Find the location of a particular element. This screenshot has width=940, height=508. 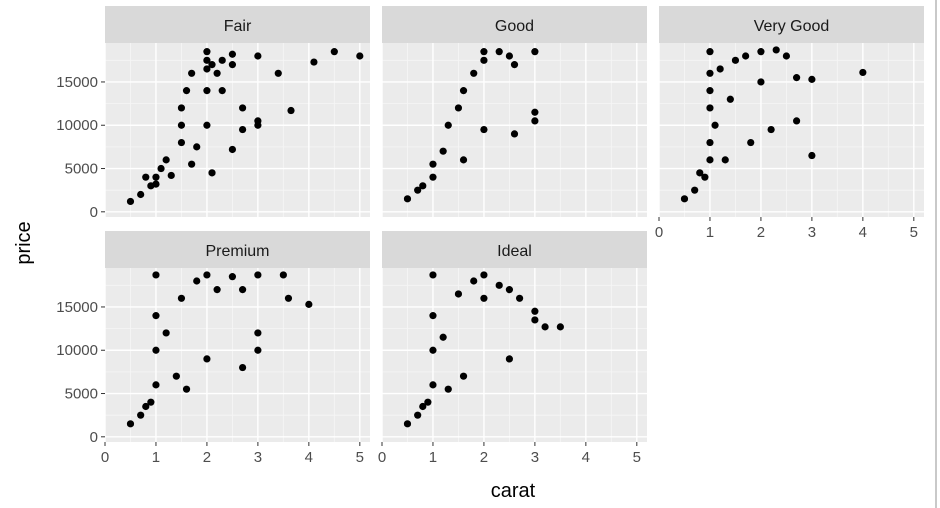

x-tick-label: 0 is located at coordinates (659, 232).